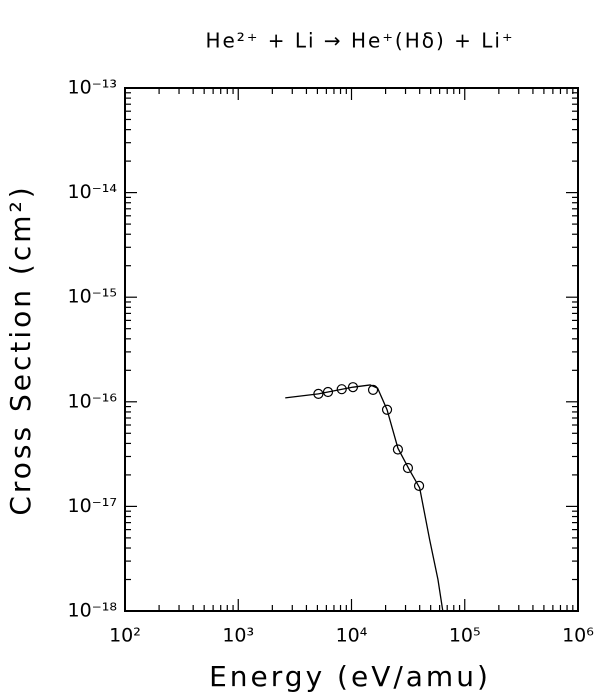 This screenshot has height=694, width=598. What do you see at coordinates (350, 676) in the screenshot?
I see `x-axis-label: Energy (eV/amu)` at bounding box center [350, 676].